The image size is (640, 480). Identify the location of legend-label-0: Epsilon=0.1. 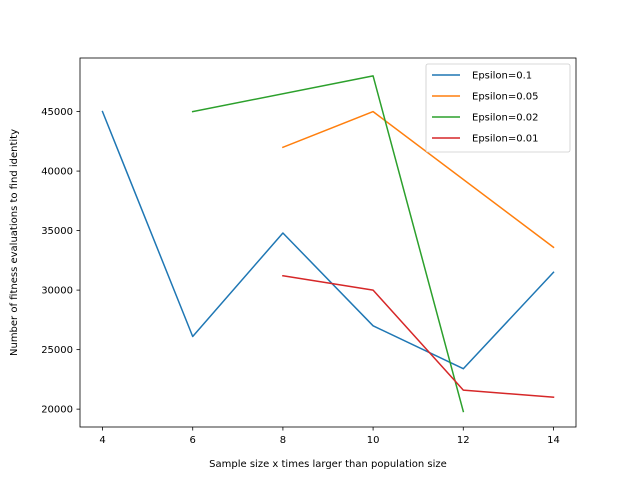
(502, 76).